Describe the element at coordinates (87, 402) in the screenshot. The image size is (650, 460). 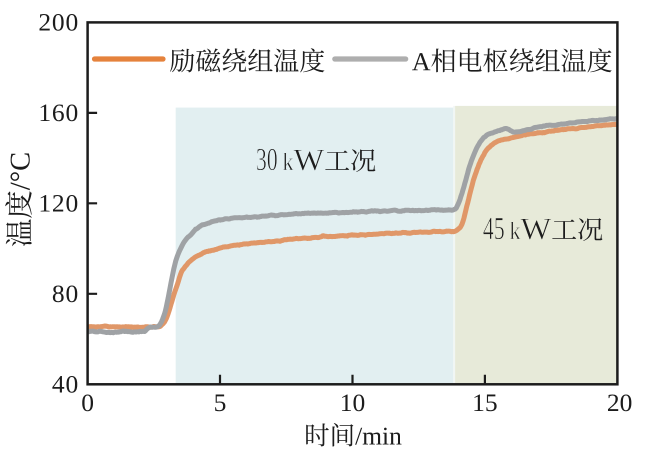
I see `svg-text: 0` at that location.